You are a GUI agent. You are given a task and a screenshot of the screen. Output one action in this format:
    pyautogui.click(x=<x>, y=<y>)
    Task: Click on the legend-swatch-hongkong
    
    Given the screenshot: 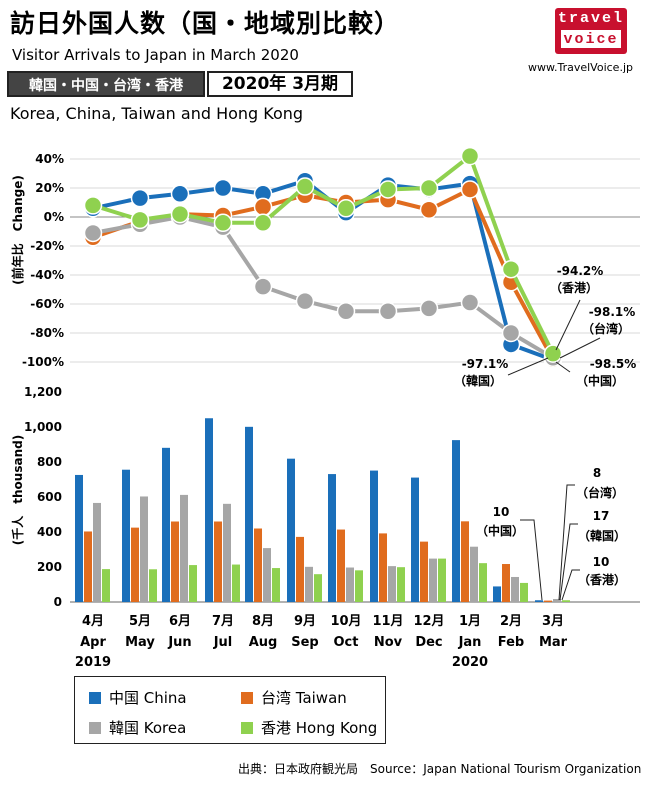 What is the action you would take?
    pyautogui.click(x=247, y=728)
    